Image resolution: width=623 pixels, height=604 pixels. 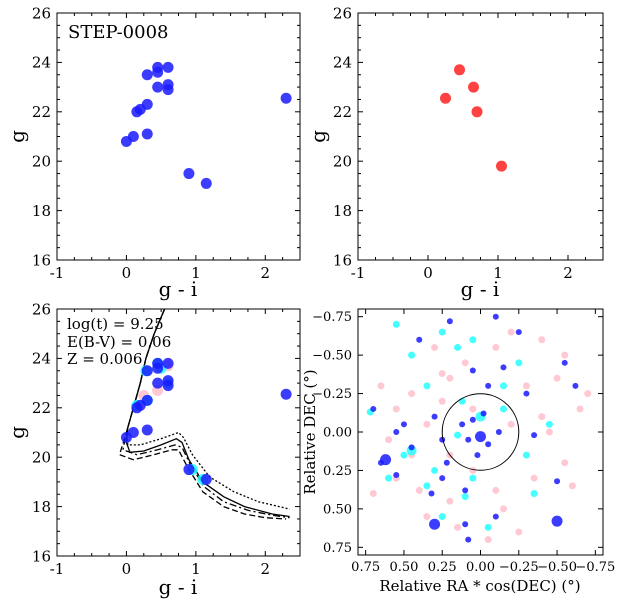 I want to click on annotation-metallicity: Z = 0.006, so click(x=104, y=359).